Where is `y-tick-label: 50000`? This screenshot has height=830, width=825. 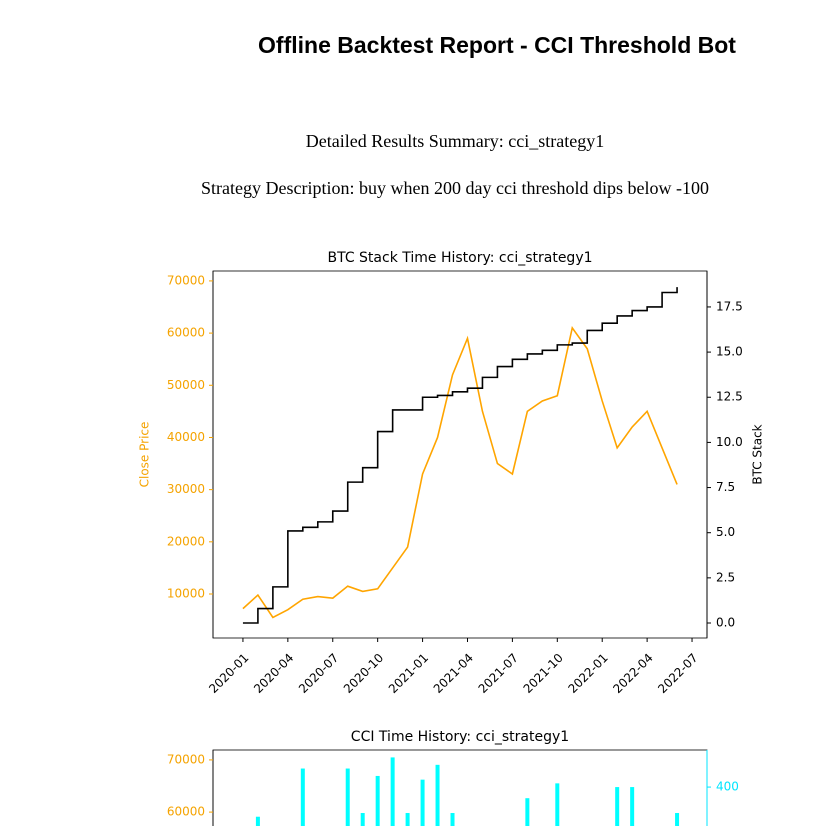
y-tick-label: 50000 is located at coordinates (186, 385).